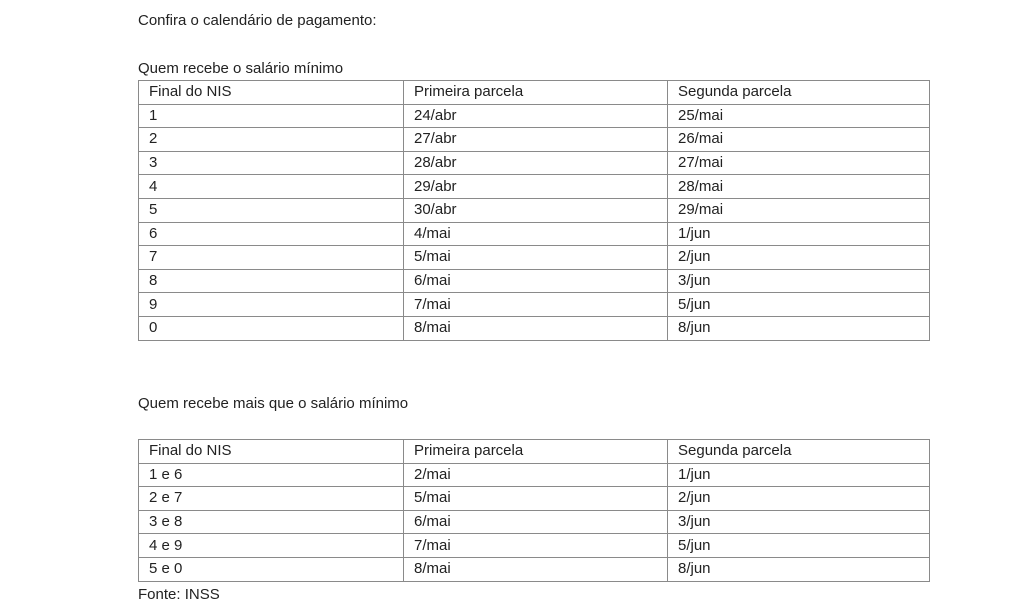 The image size is (1024, 613). Describe the element at coordinates (271, 139) in the screenshot. I see `table-cell: 2` at that location.